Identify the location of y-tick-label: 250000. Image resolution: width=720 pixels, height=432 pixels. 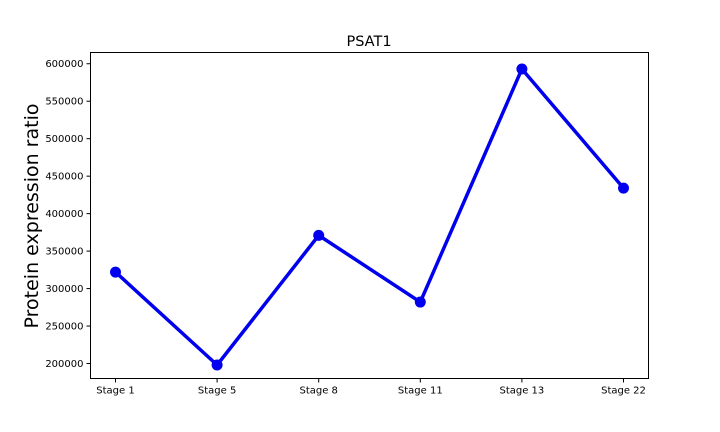
(64, 327).